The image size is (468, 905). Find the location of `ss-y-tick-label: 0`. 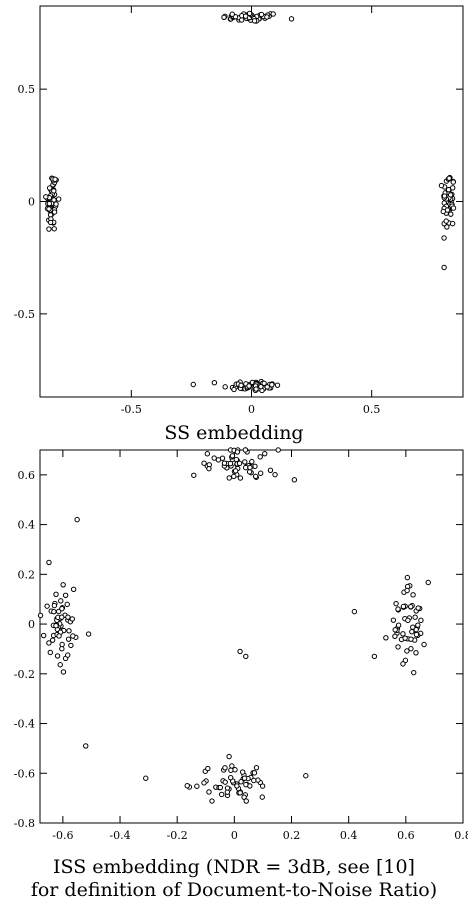

ss-y-tick-label: 0 is located at coordinates (31, 202).